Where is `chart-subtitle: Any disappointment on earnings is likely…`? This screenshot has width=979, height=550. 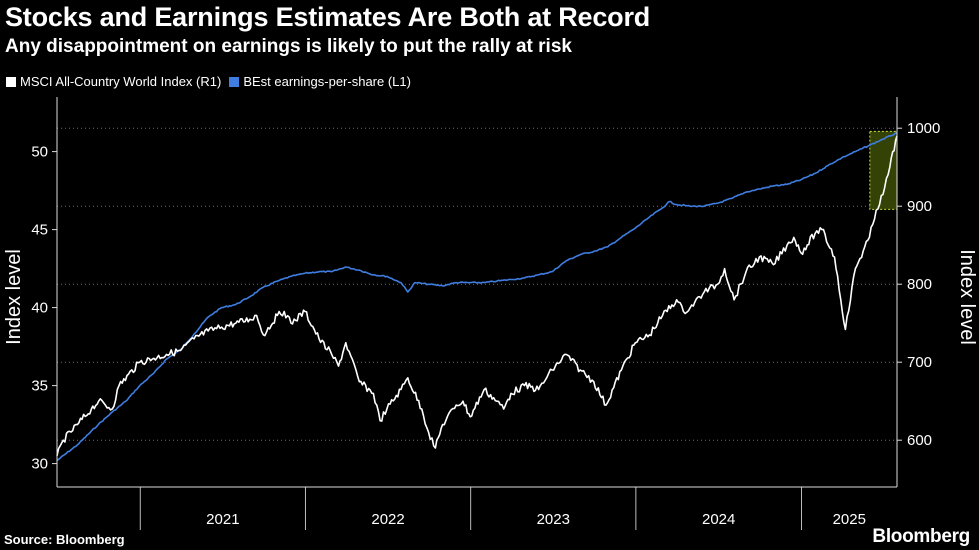 chart-subtitle: Any disappointment on earnings is likely… is located at coordinates (288, 46).